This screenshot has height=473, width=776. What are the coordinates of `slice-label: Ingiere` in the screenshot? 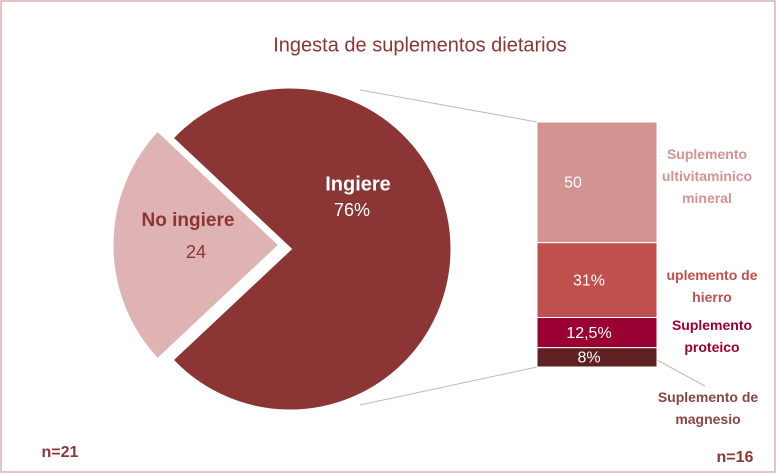 It's located at (358, 184).